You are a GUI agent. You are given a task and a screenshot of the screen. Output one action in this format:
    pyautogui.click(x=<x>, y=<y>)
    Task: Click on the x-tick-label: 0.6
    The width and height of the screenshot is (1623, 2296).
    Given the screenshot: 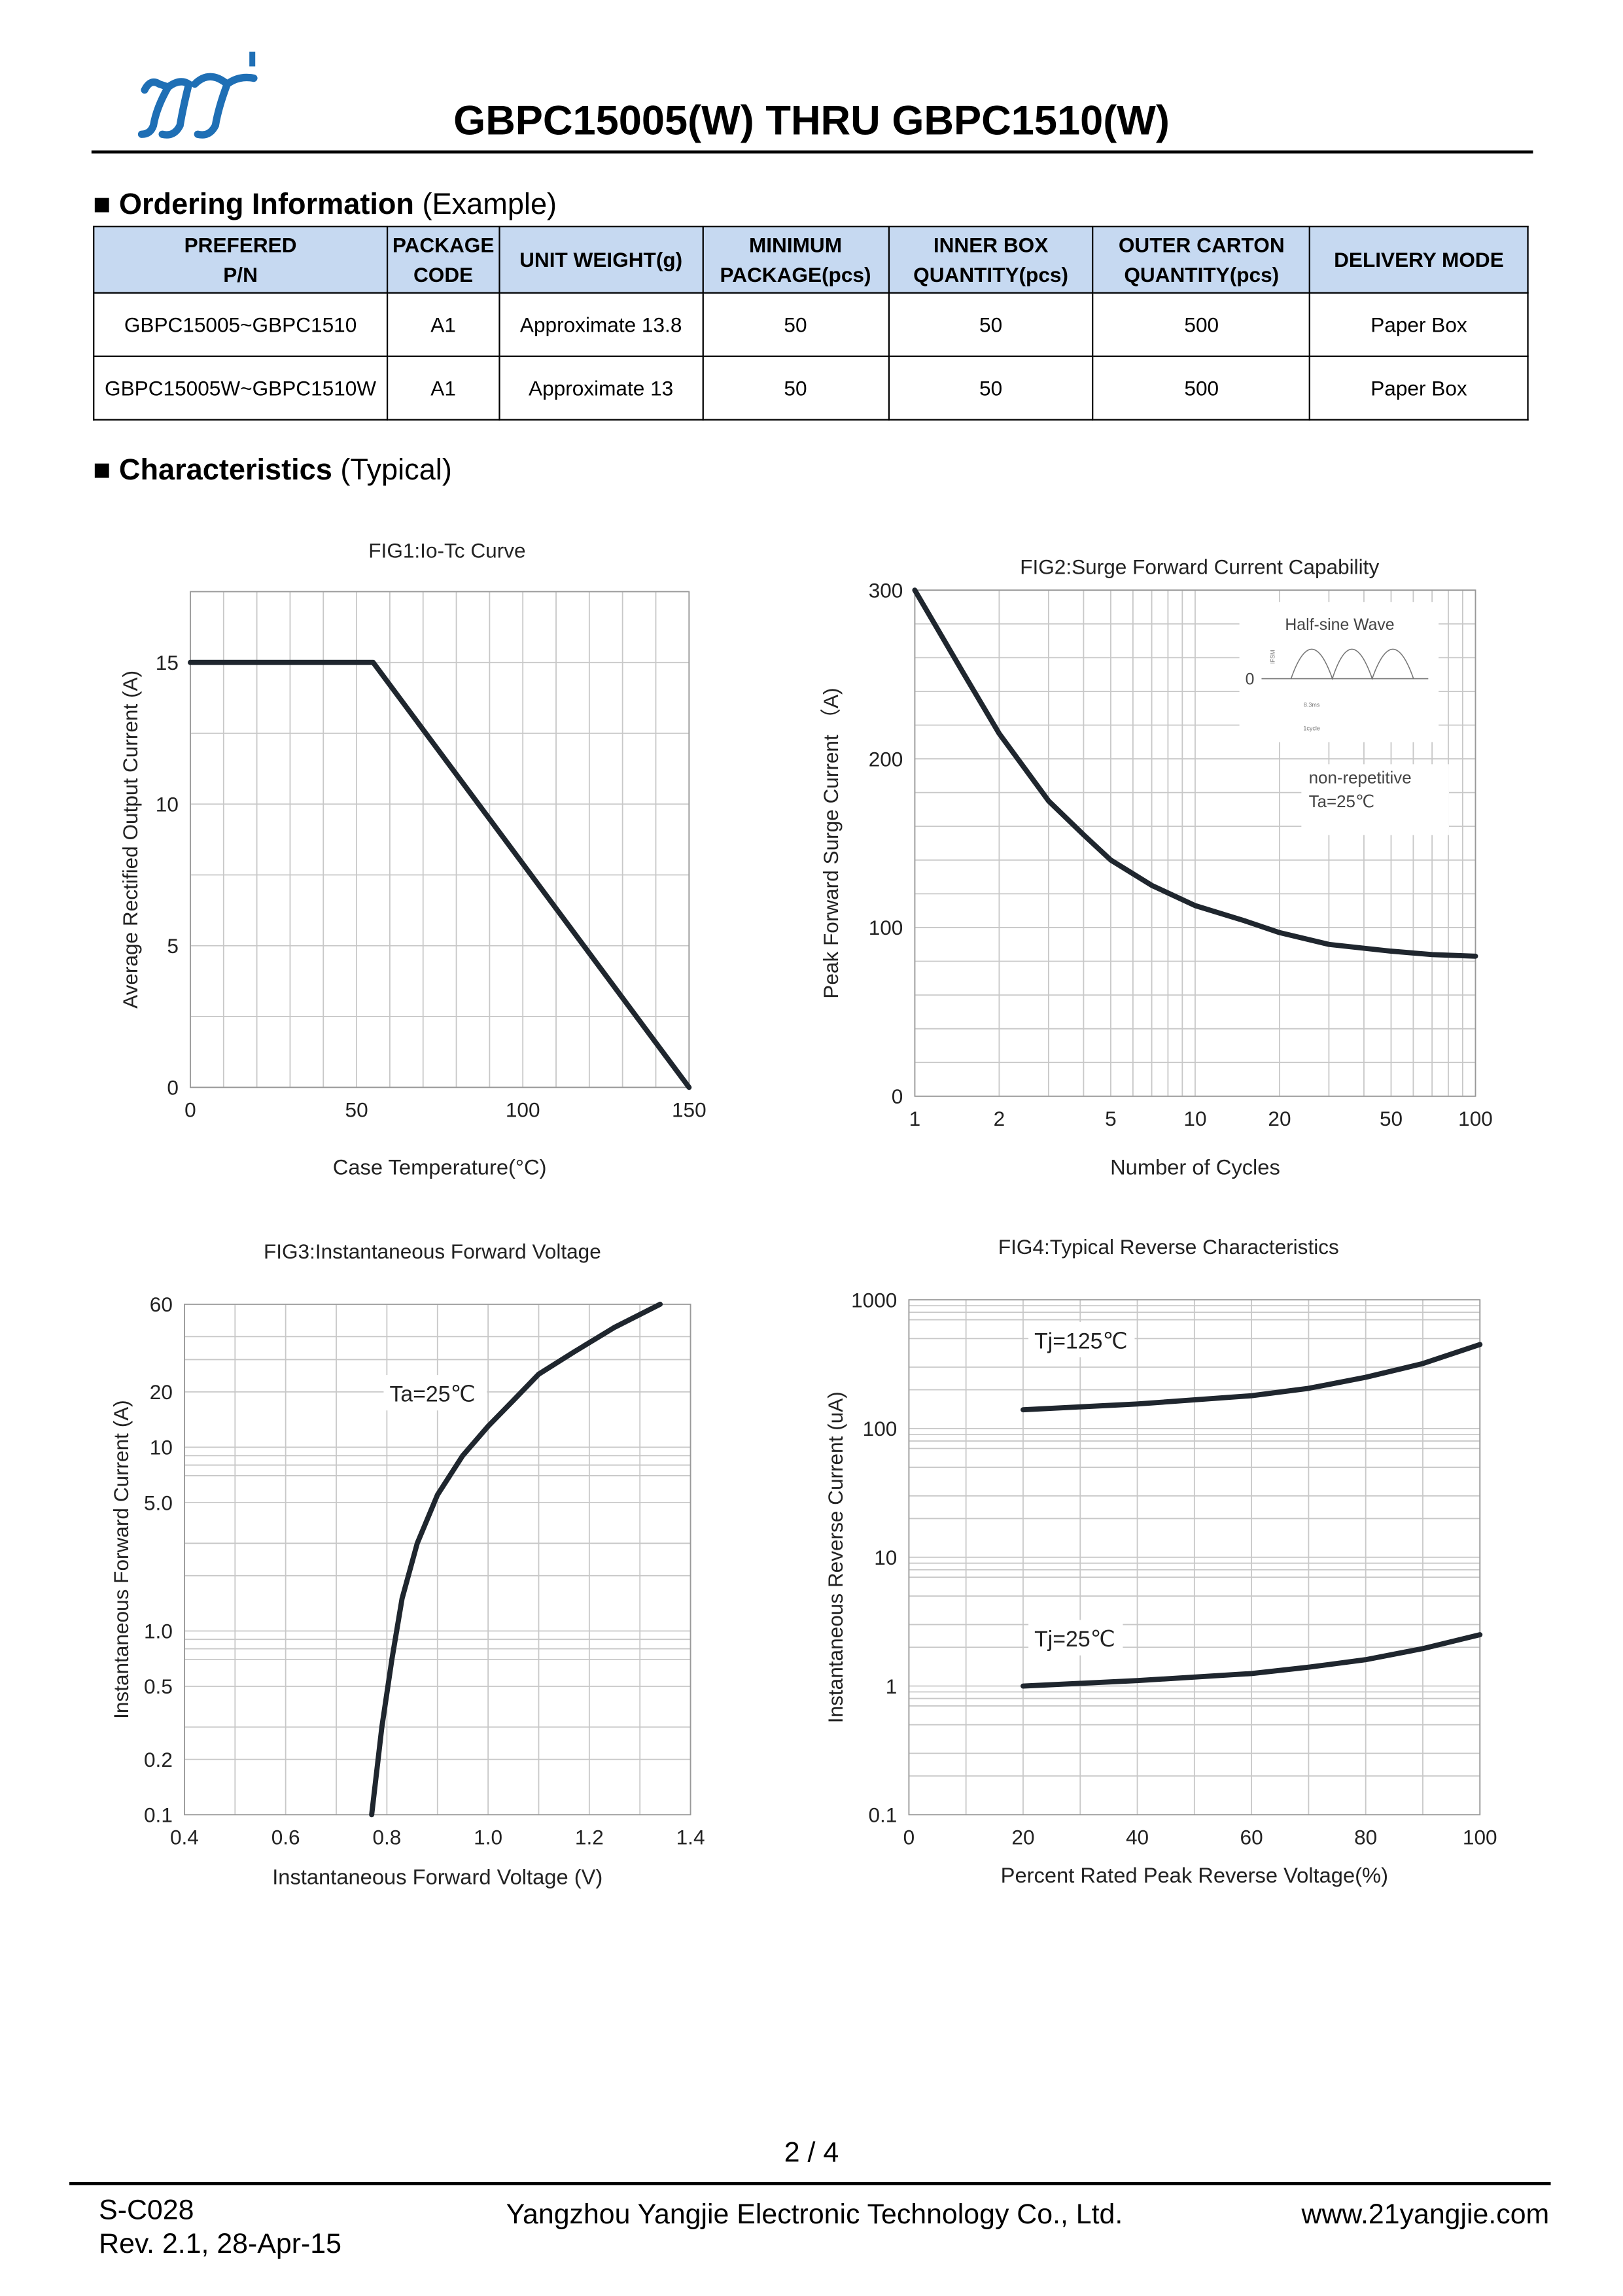 What is the action you would take?
    pyautogui.click(x=286, y=1837)
    